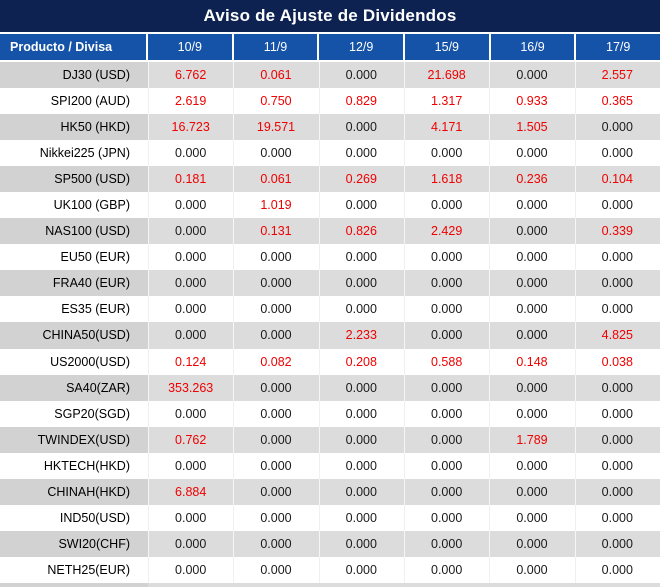 Image resolution: width=660 pixels, height=587 pixels. I want to click on value-cell: 0.588, so click(446, 362).